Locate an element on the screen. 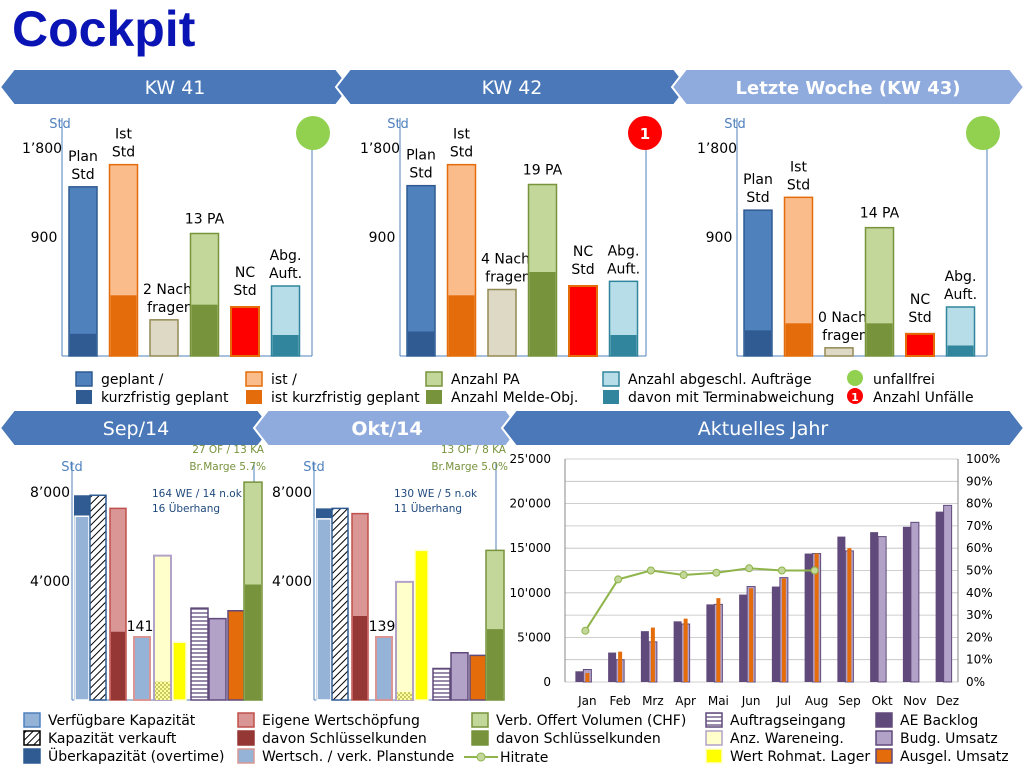 The width and height of the screenshot is (1024, 768). bar-anz-wareneingang is located at coordinates (162, 627).